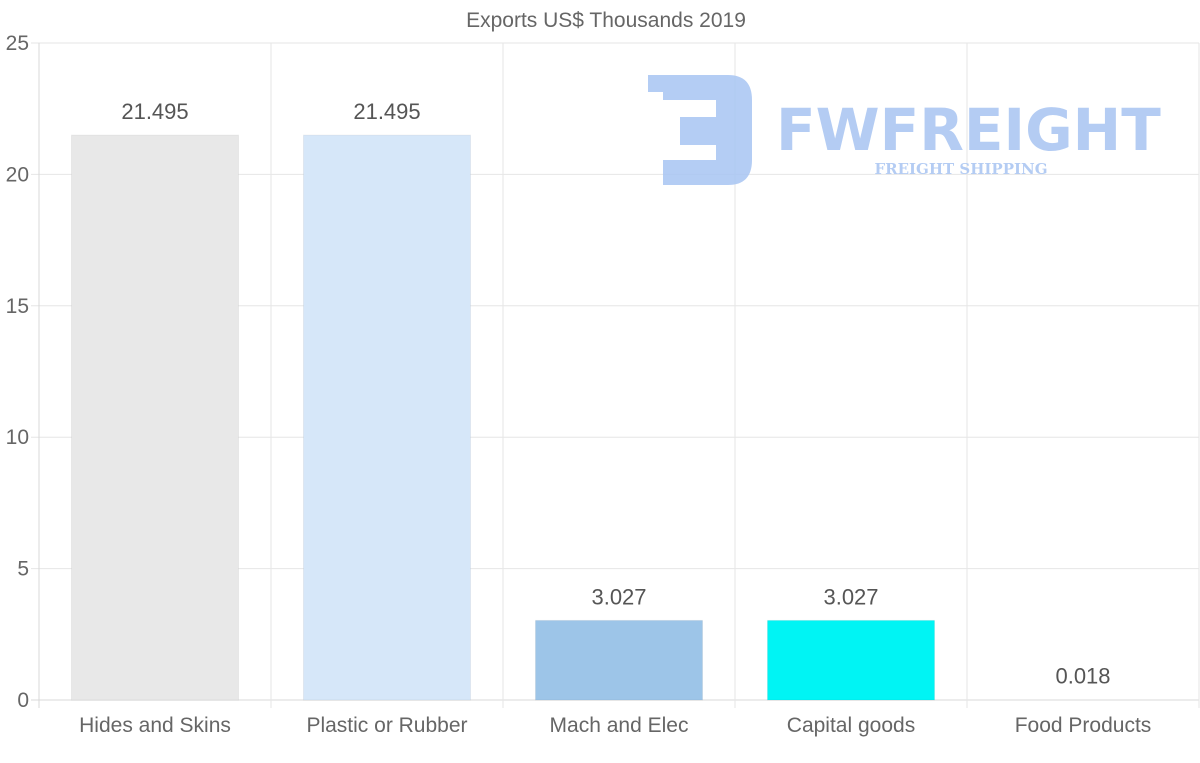 Image resolution: width=1200 pixels, height=763 pixels. What do you see at coordinates (17, 437) in the screenshot?
I see `y-tick-label: 10` at bounding box center [17, 437].